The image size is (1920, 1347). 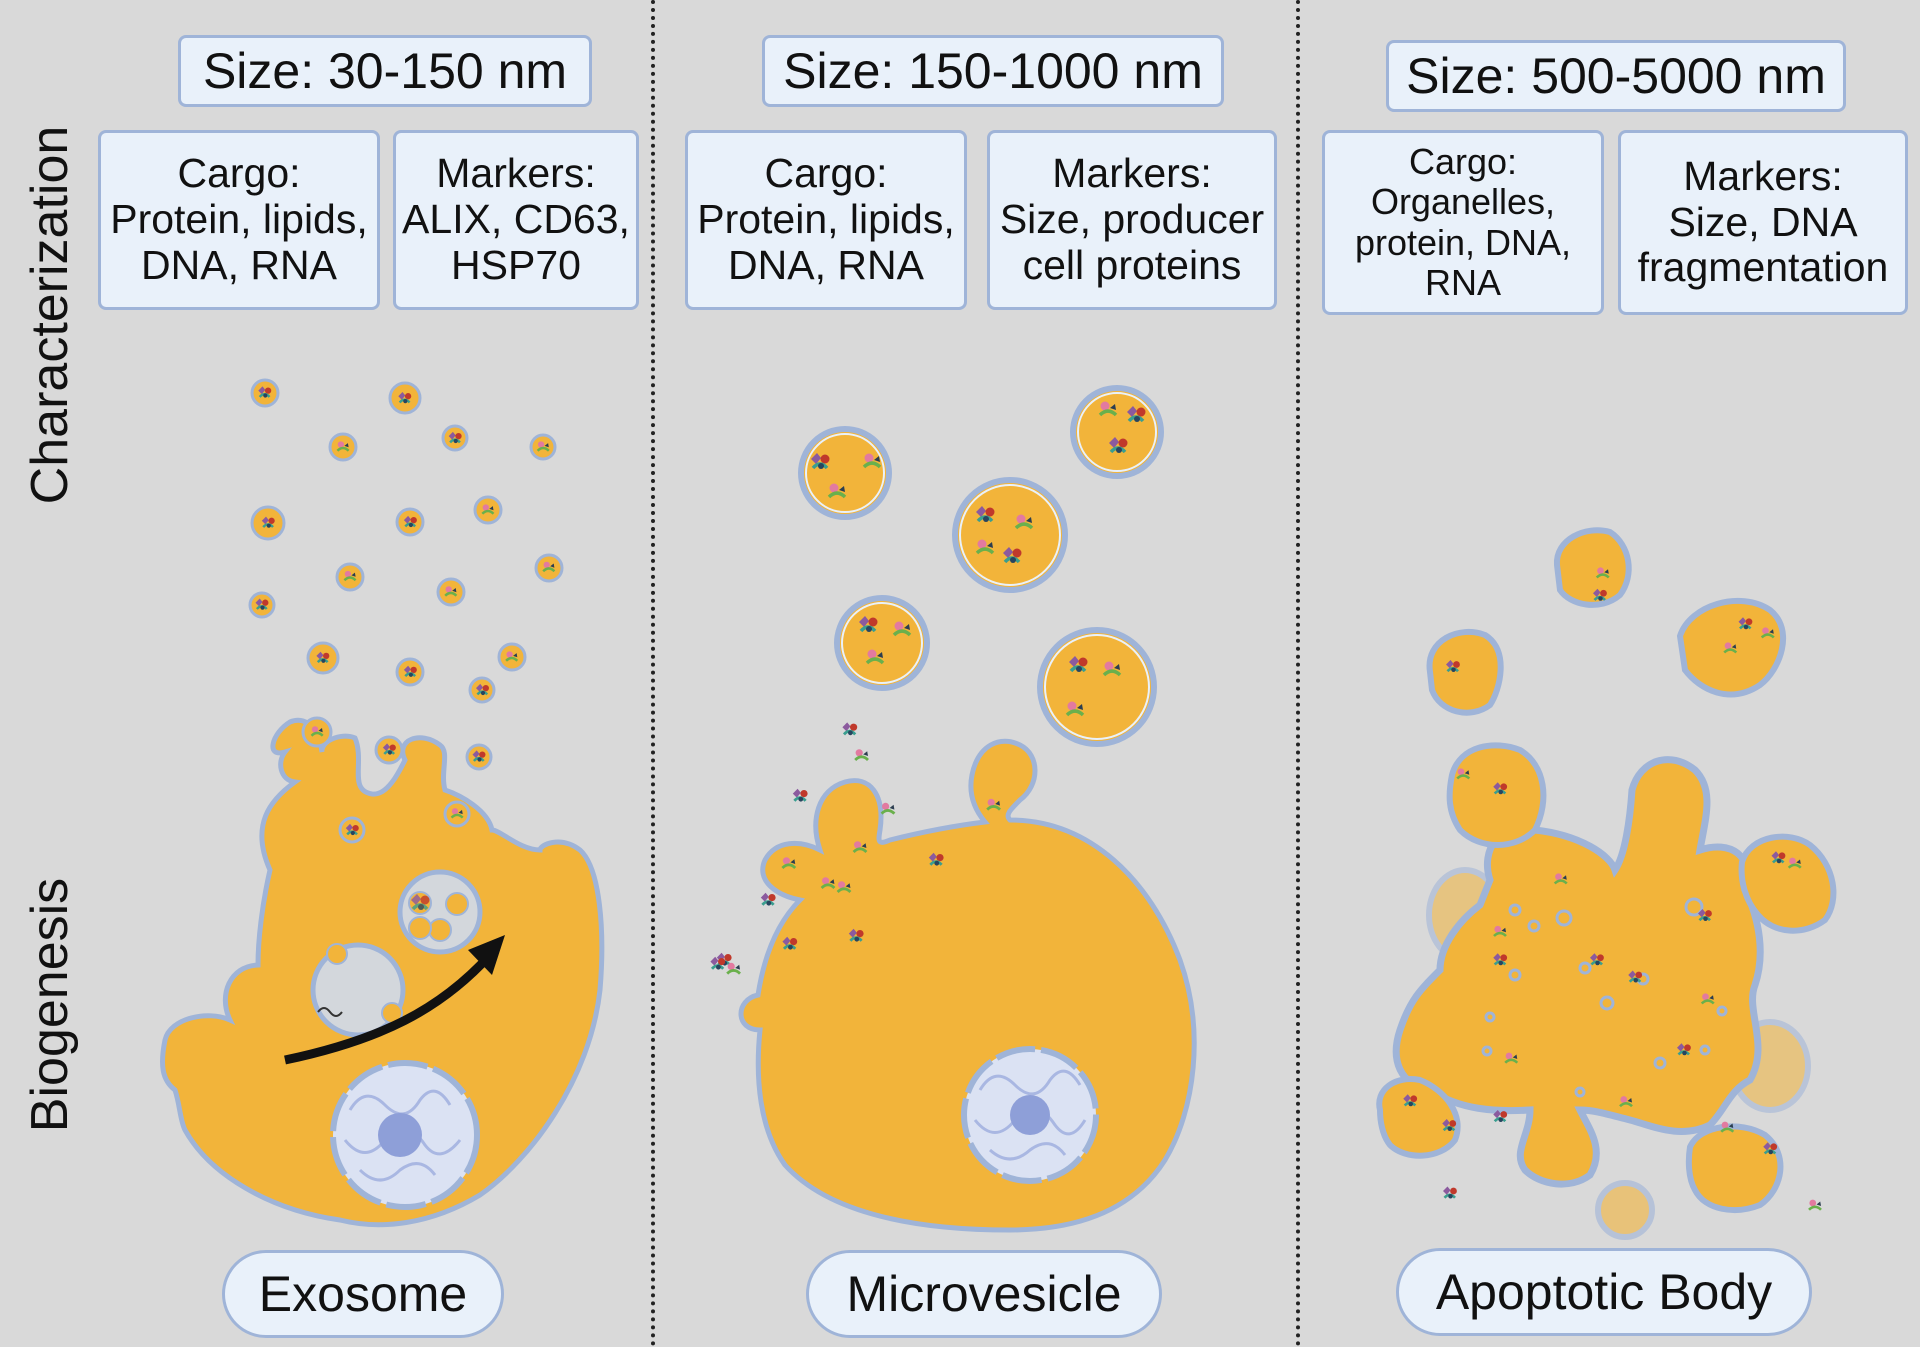 I want to click on exosome-cargo-box: Cargo: Protein, lipids, DNA, RNA, so click(x=239, y=220).